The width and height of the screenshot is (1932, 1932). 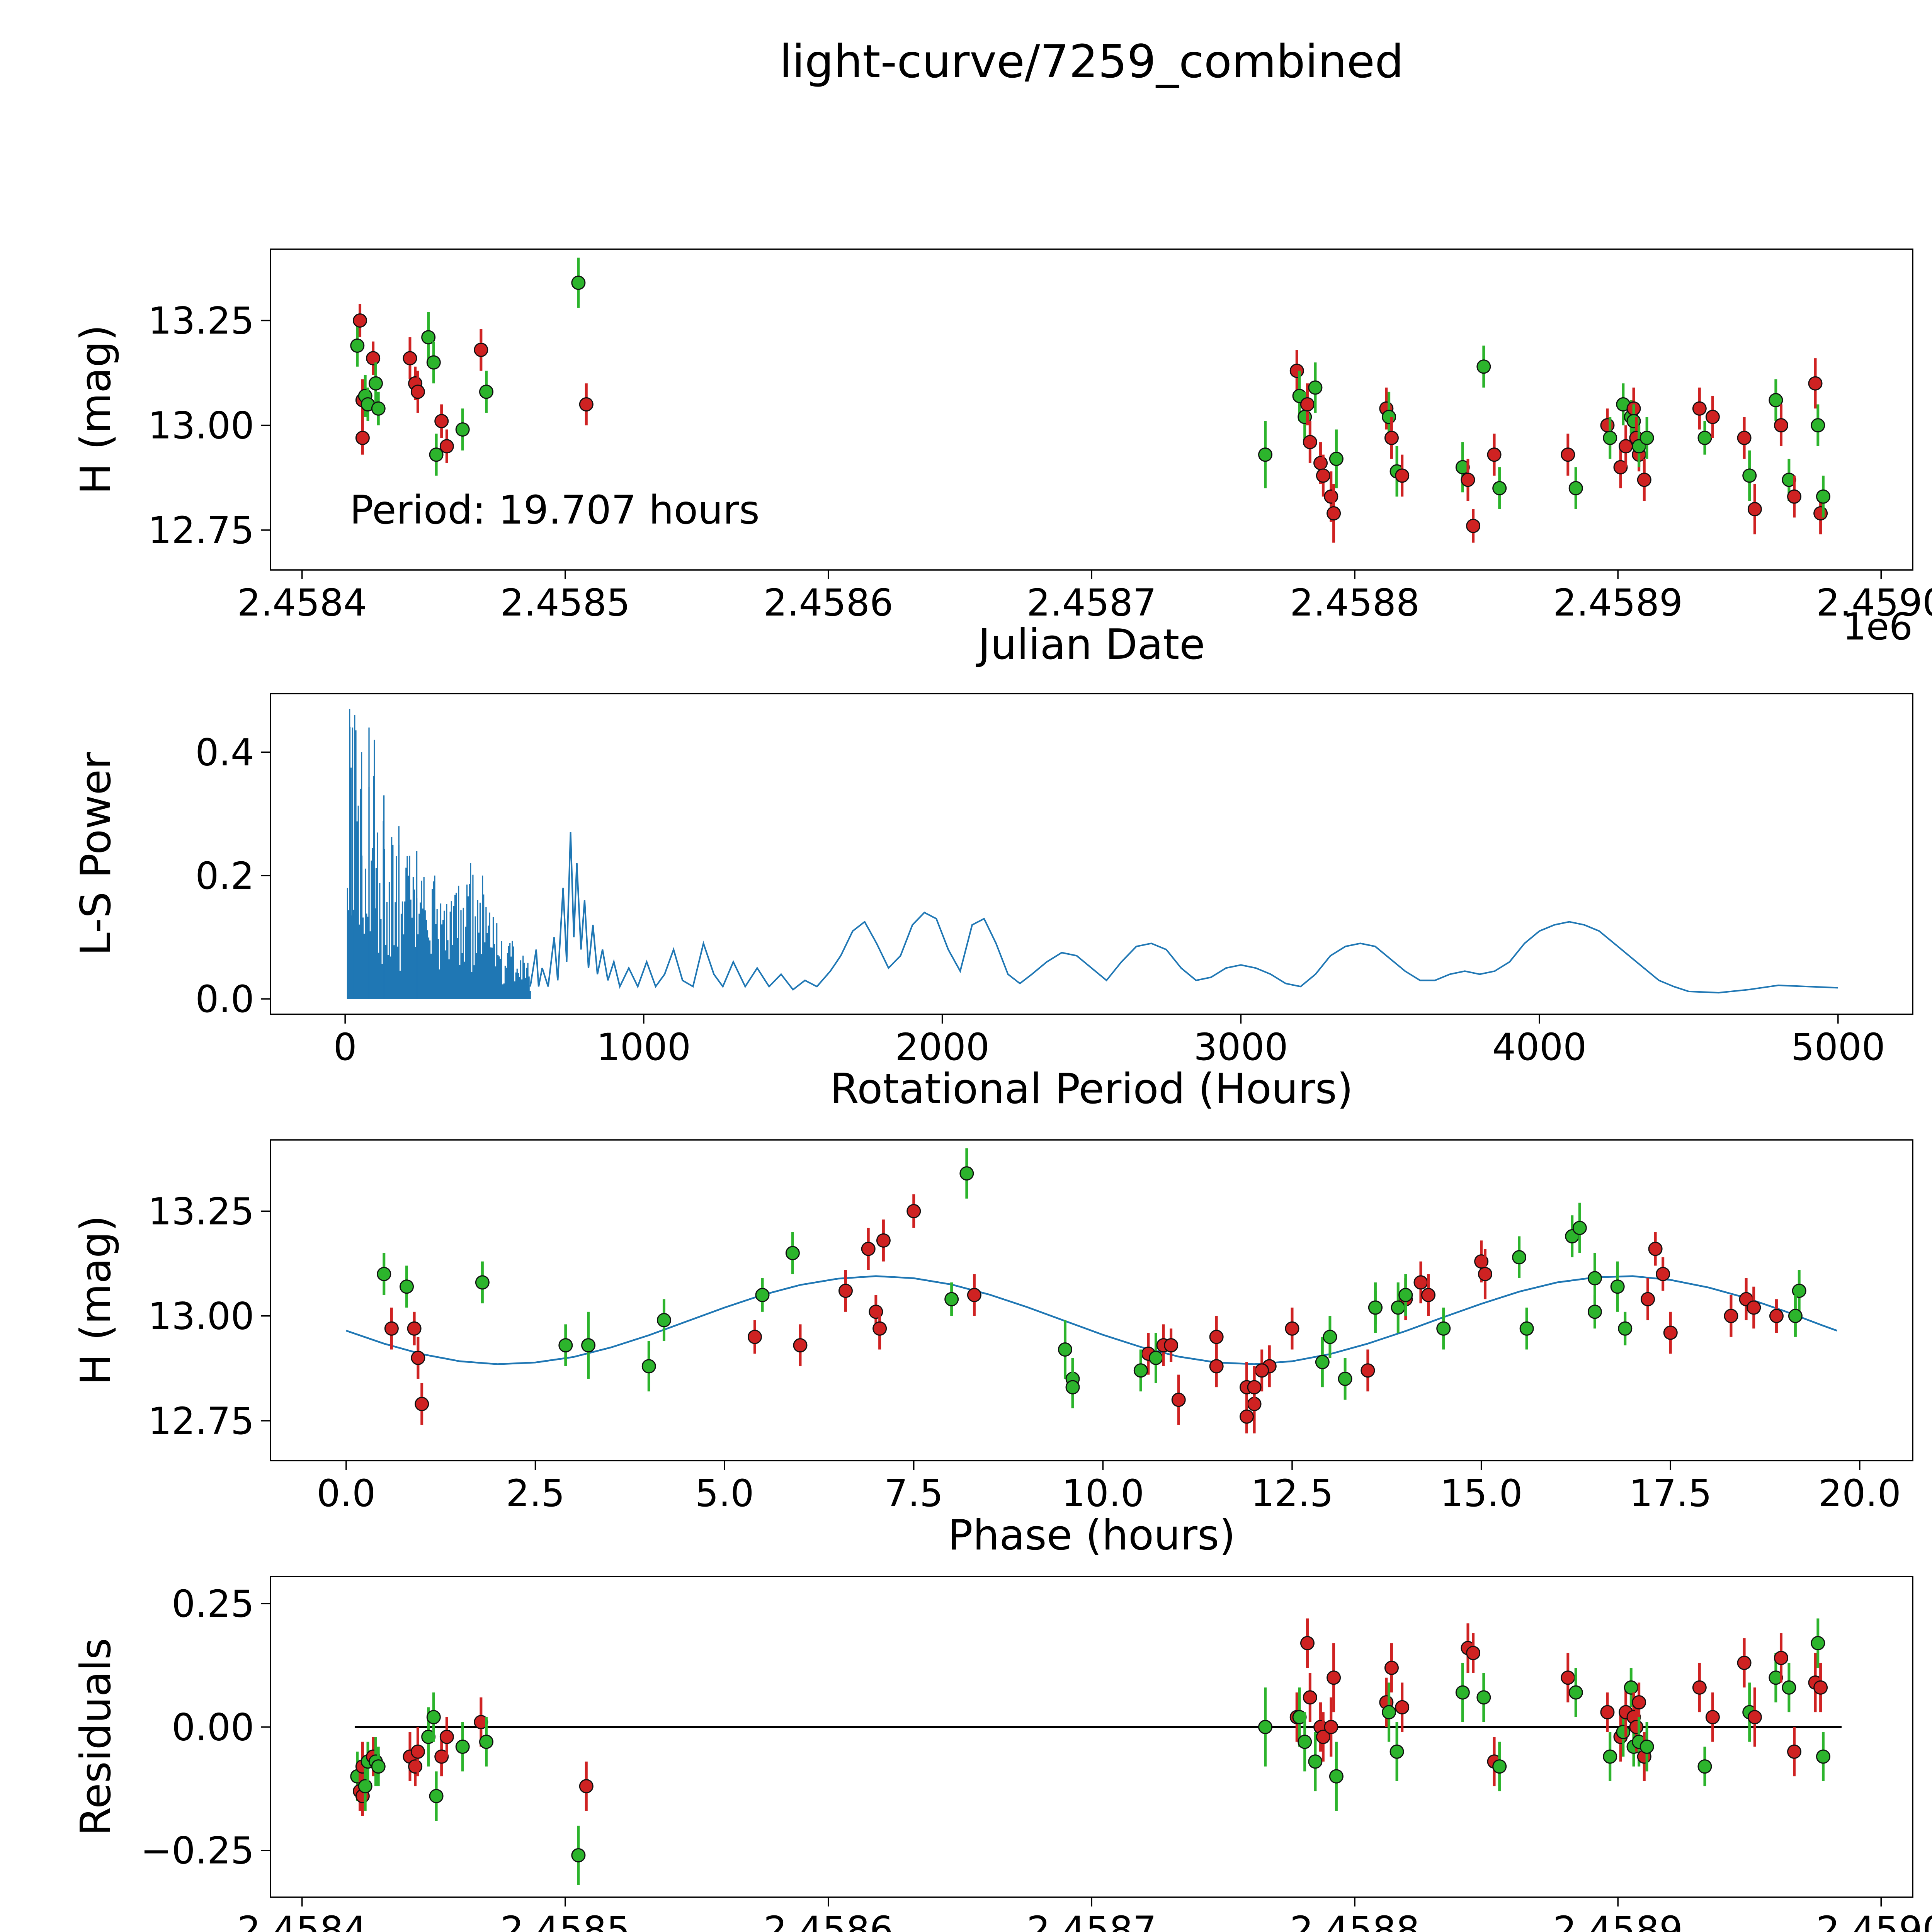 I want to click on x-tick-label: 2.4589, so click(x=1618, y=603).